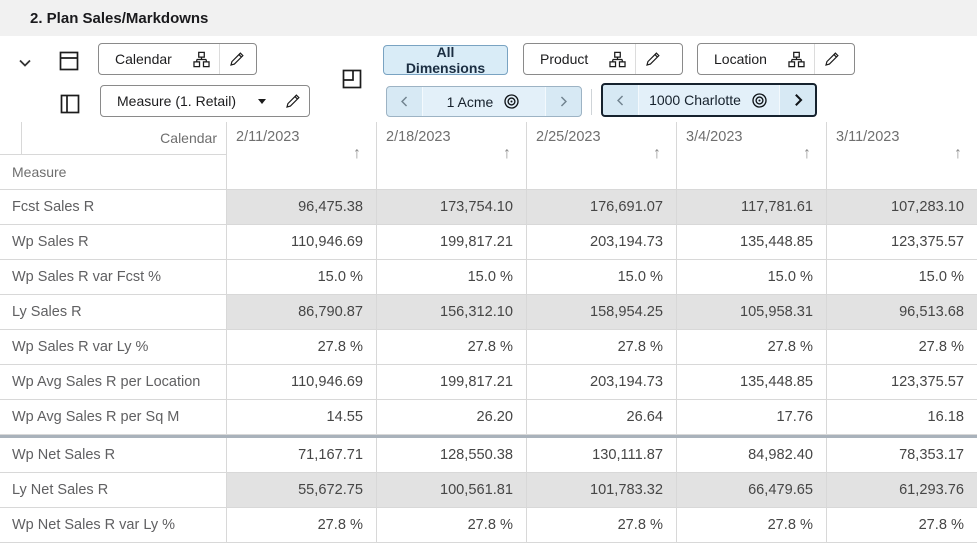  Describe the element at coordinates (11, 138) in the screenshot. I see `corner-spacer-cell` at that location.